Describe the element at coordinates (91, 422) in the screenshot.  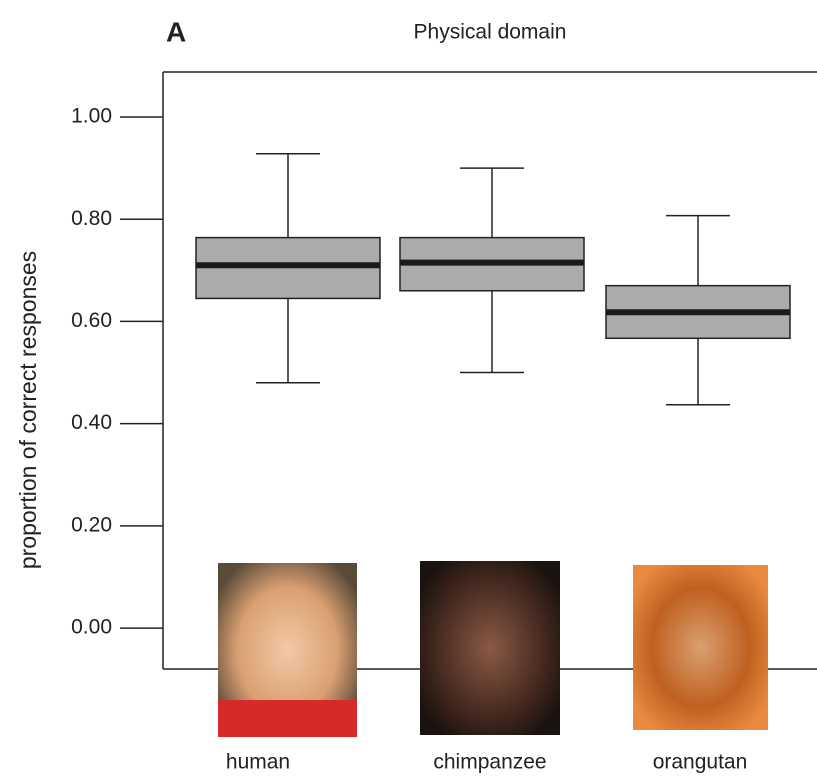
I see `y-tick-label: 0.40` at that location.